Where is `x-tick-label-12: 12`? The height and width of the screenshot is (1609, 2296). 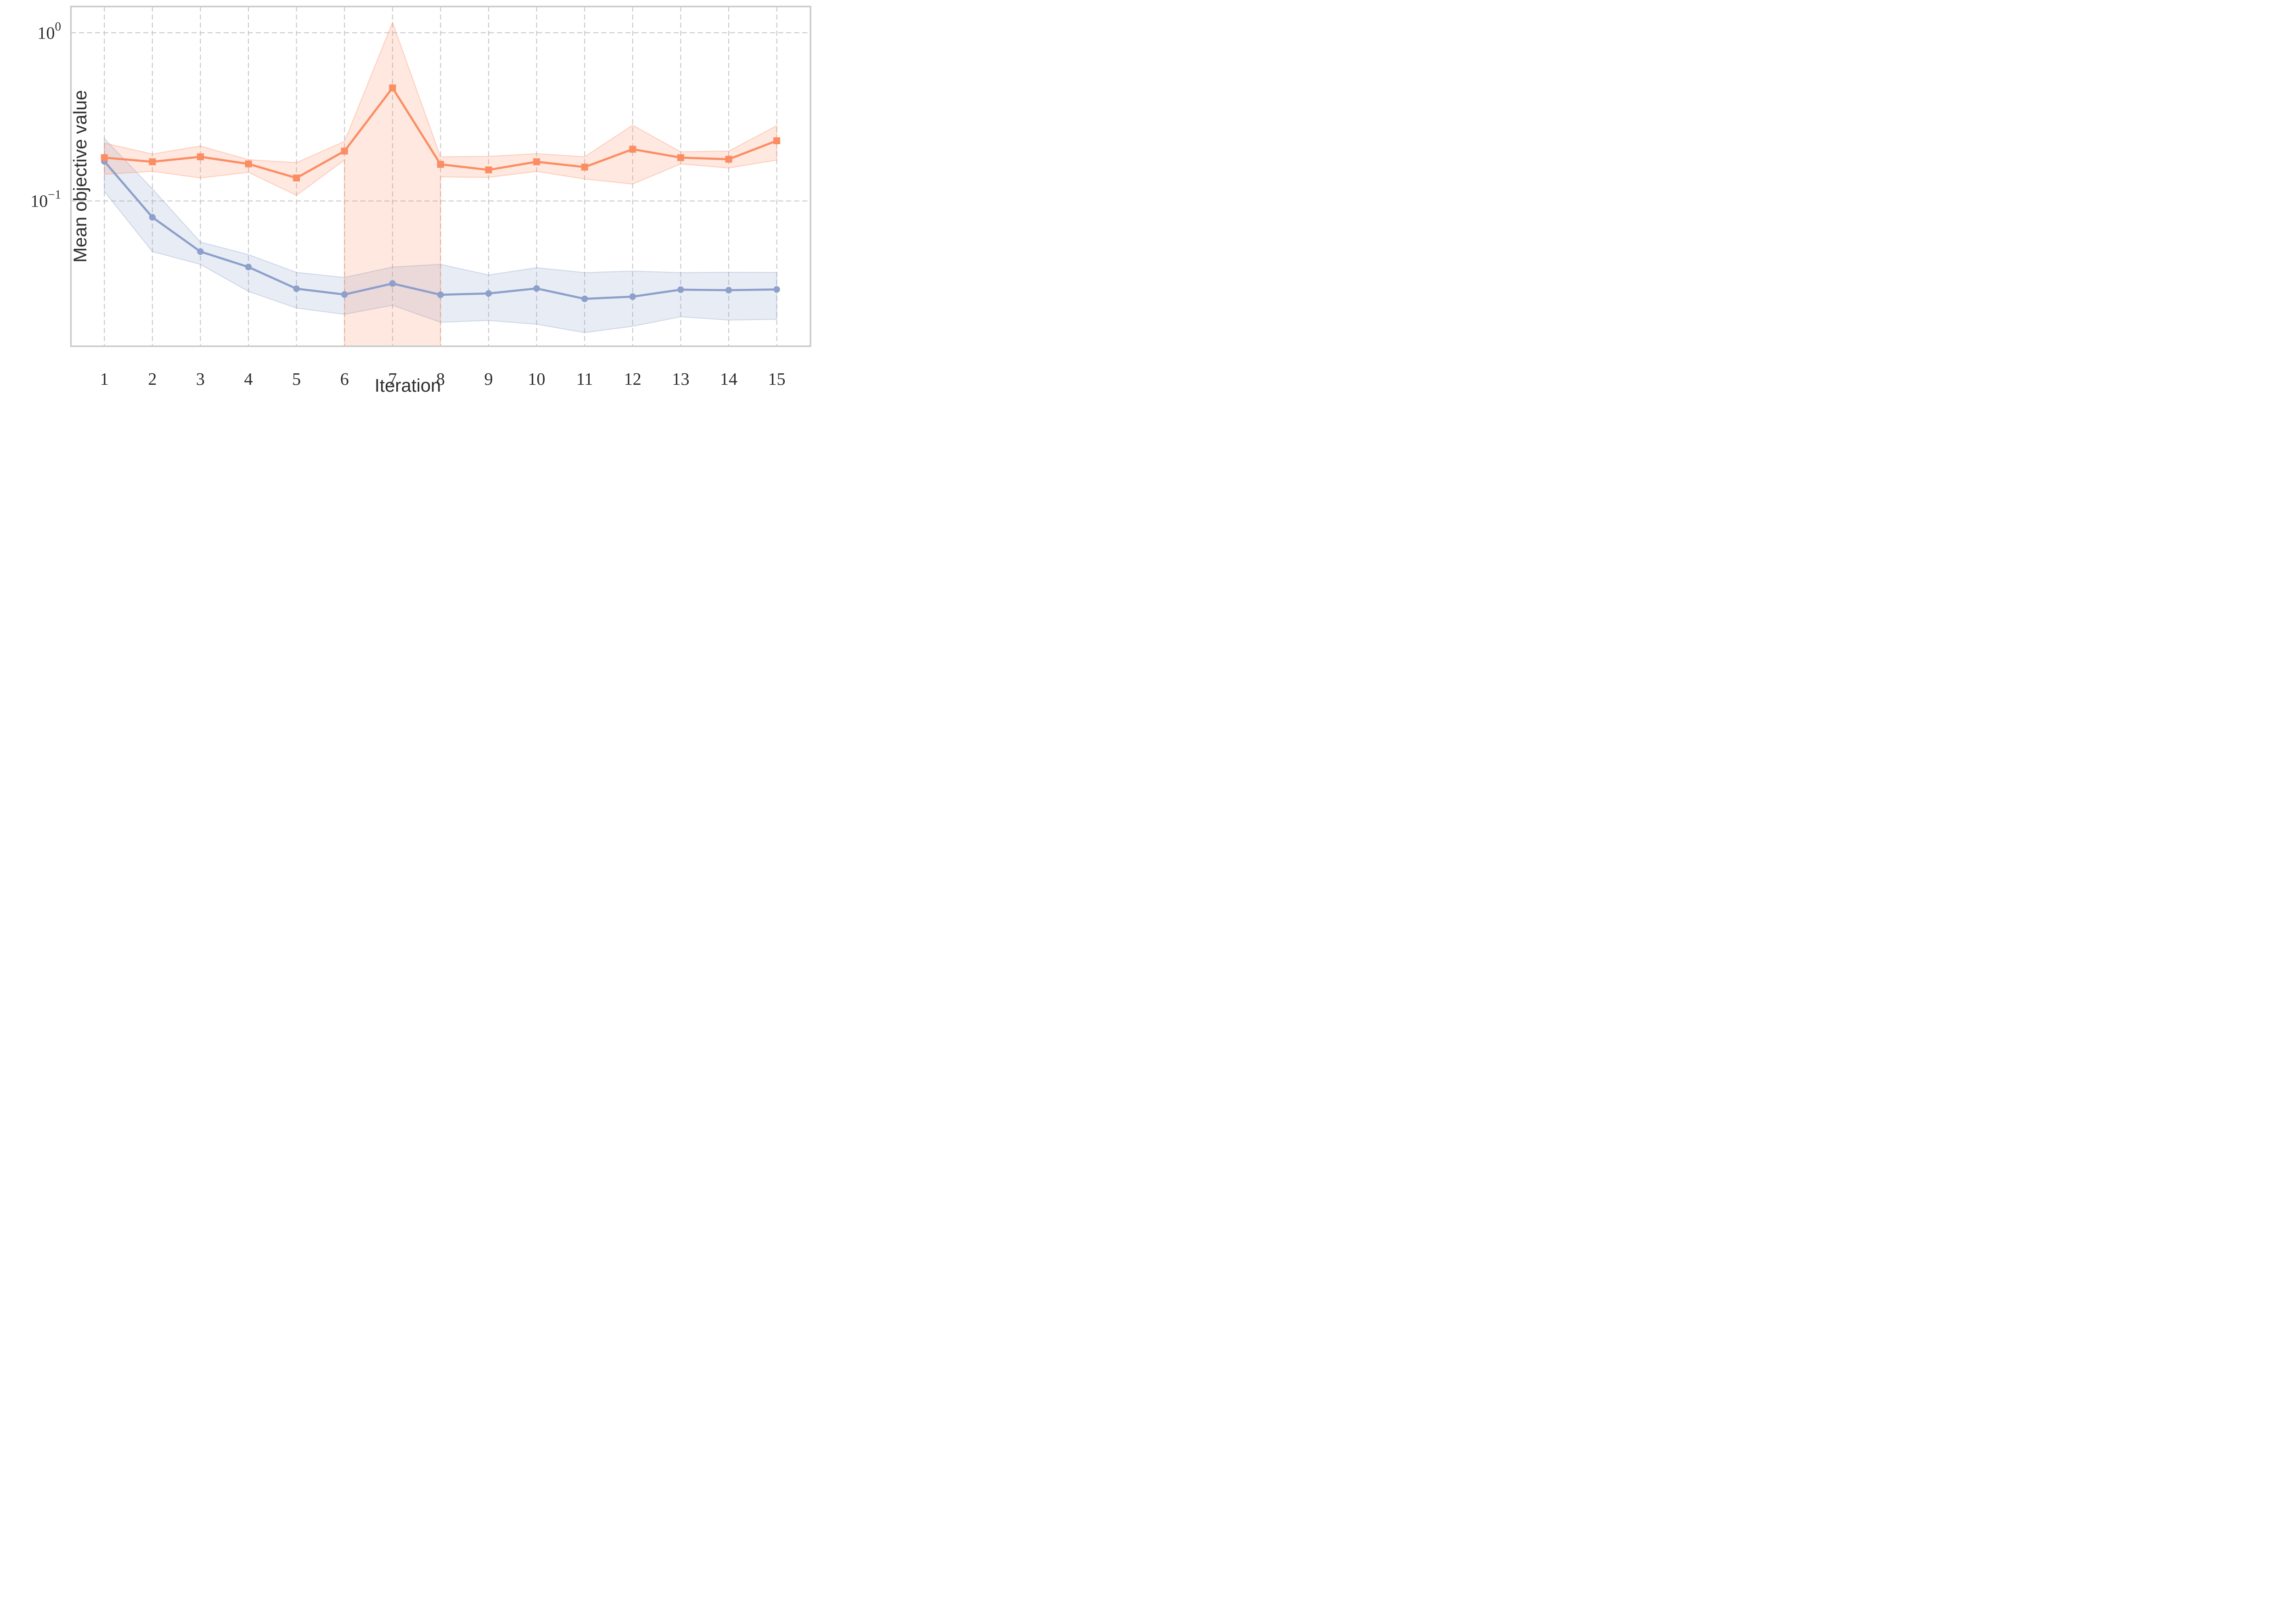 x-tick-label-12: 12 is located at coordinates (633, 379).